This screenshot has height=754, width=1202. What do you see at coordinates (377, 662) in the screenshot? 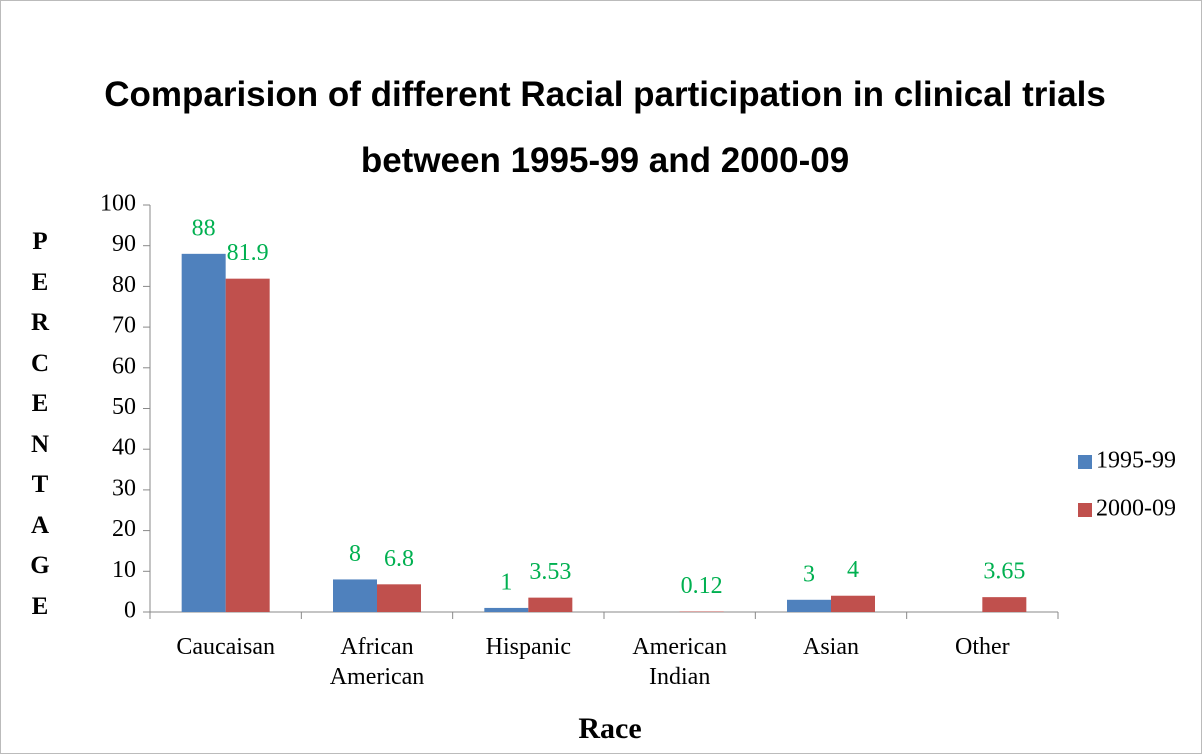
I see `x-tick-label: African American` at bounding box center [377, 662].